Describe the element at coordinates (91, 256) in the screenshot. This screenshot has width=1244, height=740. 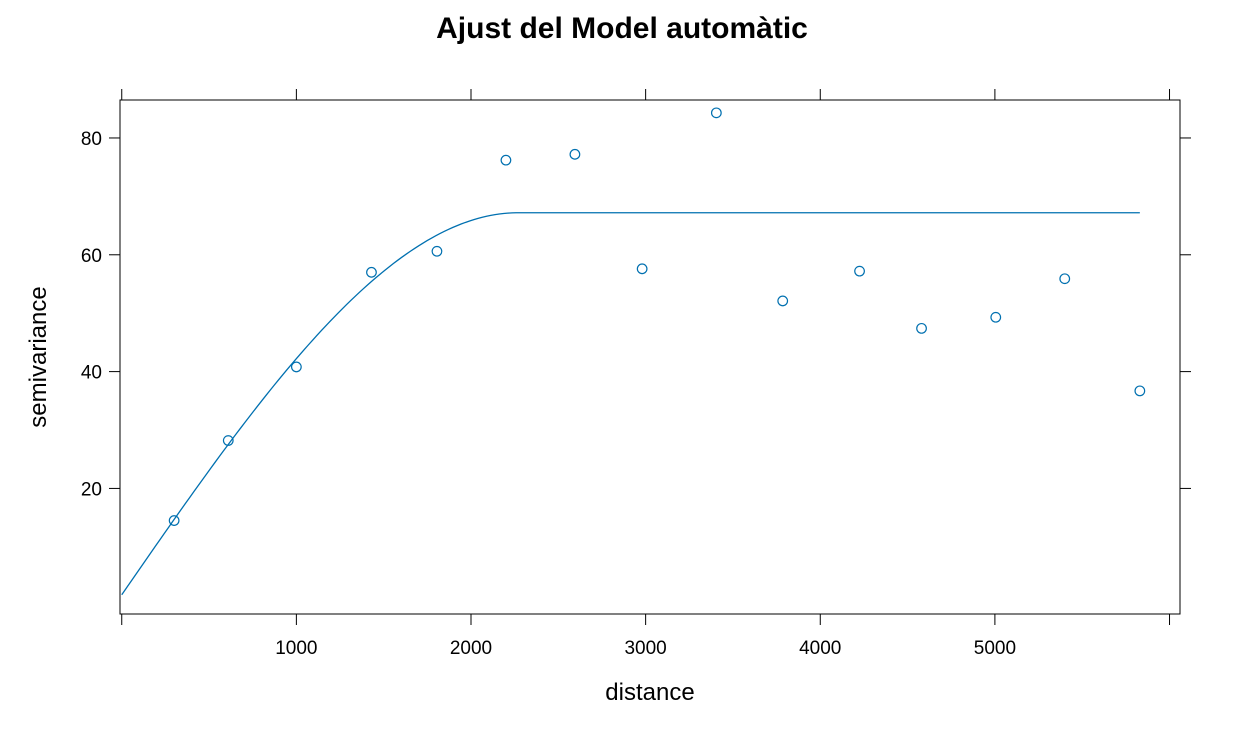
I see `y-tick-label: 60` at that location.